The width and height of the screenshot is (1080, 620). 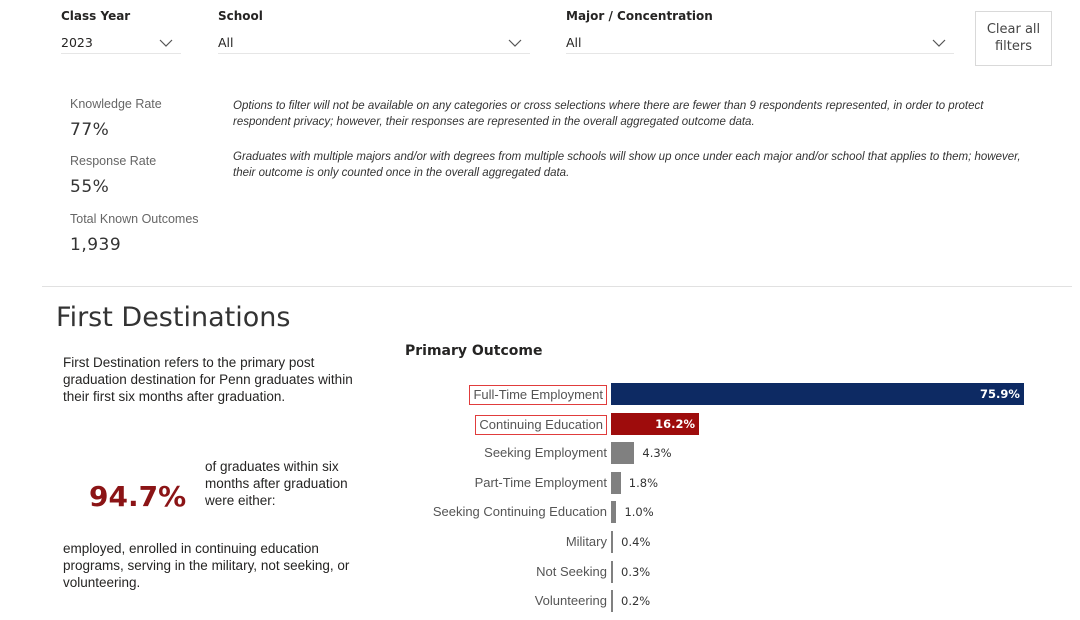 I want to click on response-rate-label: Response Rate, so click(x=113, y=161).